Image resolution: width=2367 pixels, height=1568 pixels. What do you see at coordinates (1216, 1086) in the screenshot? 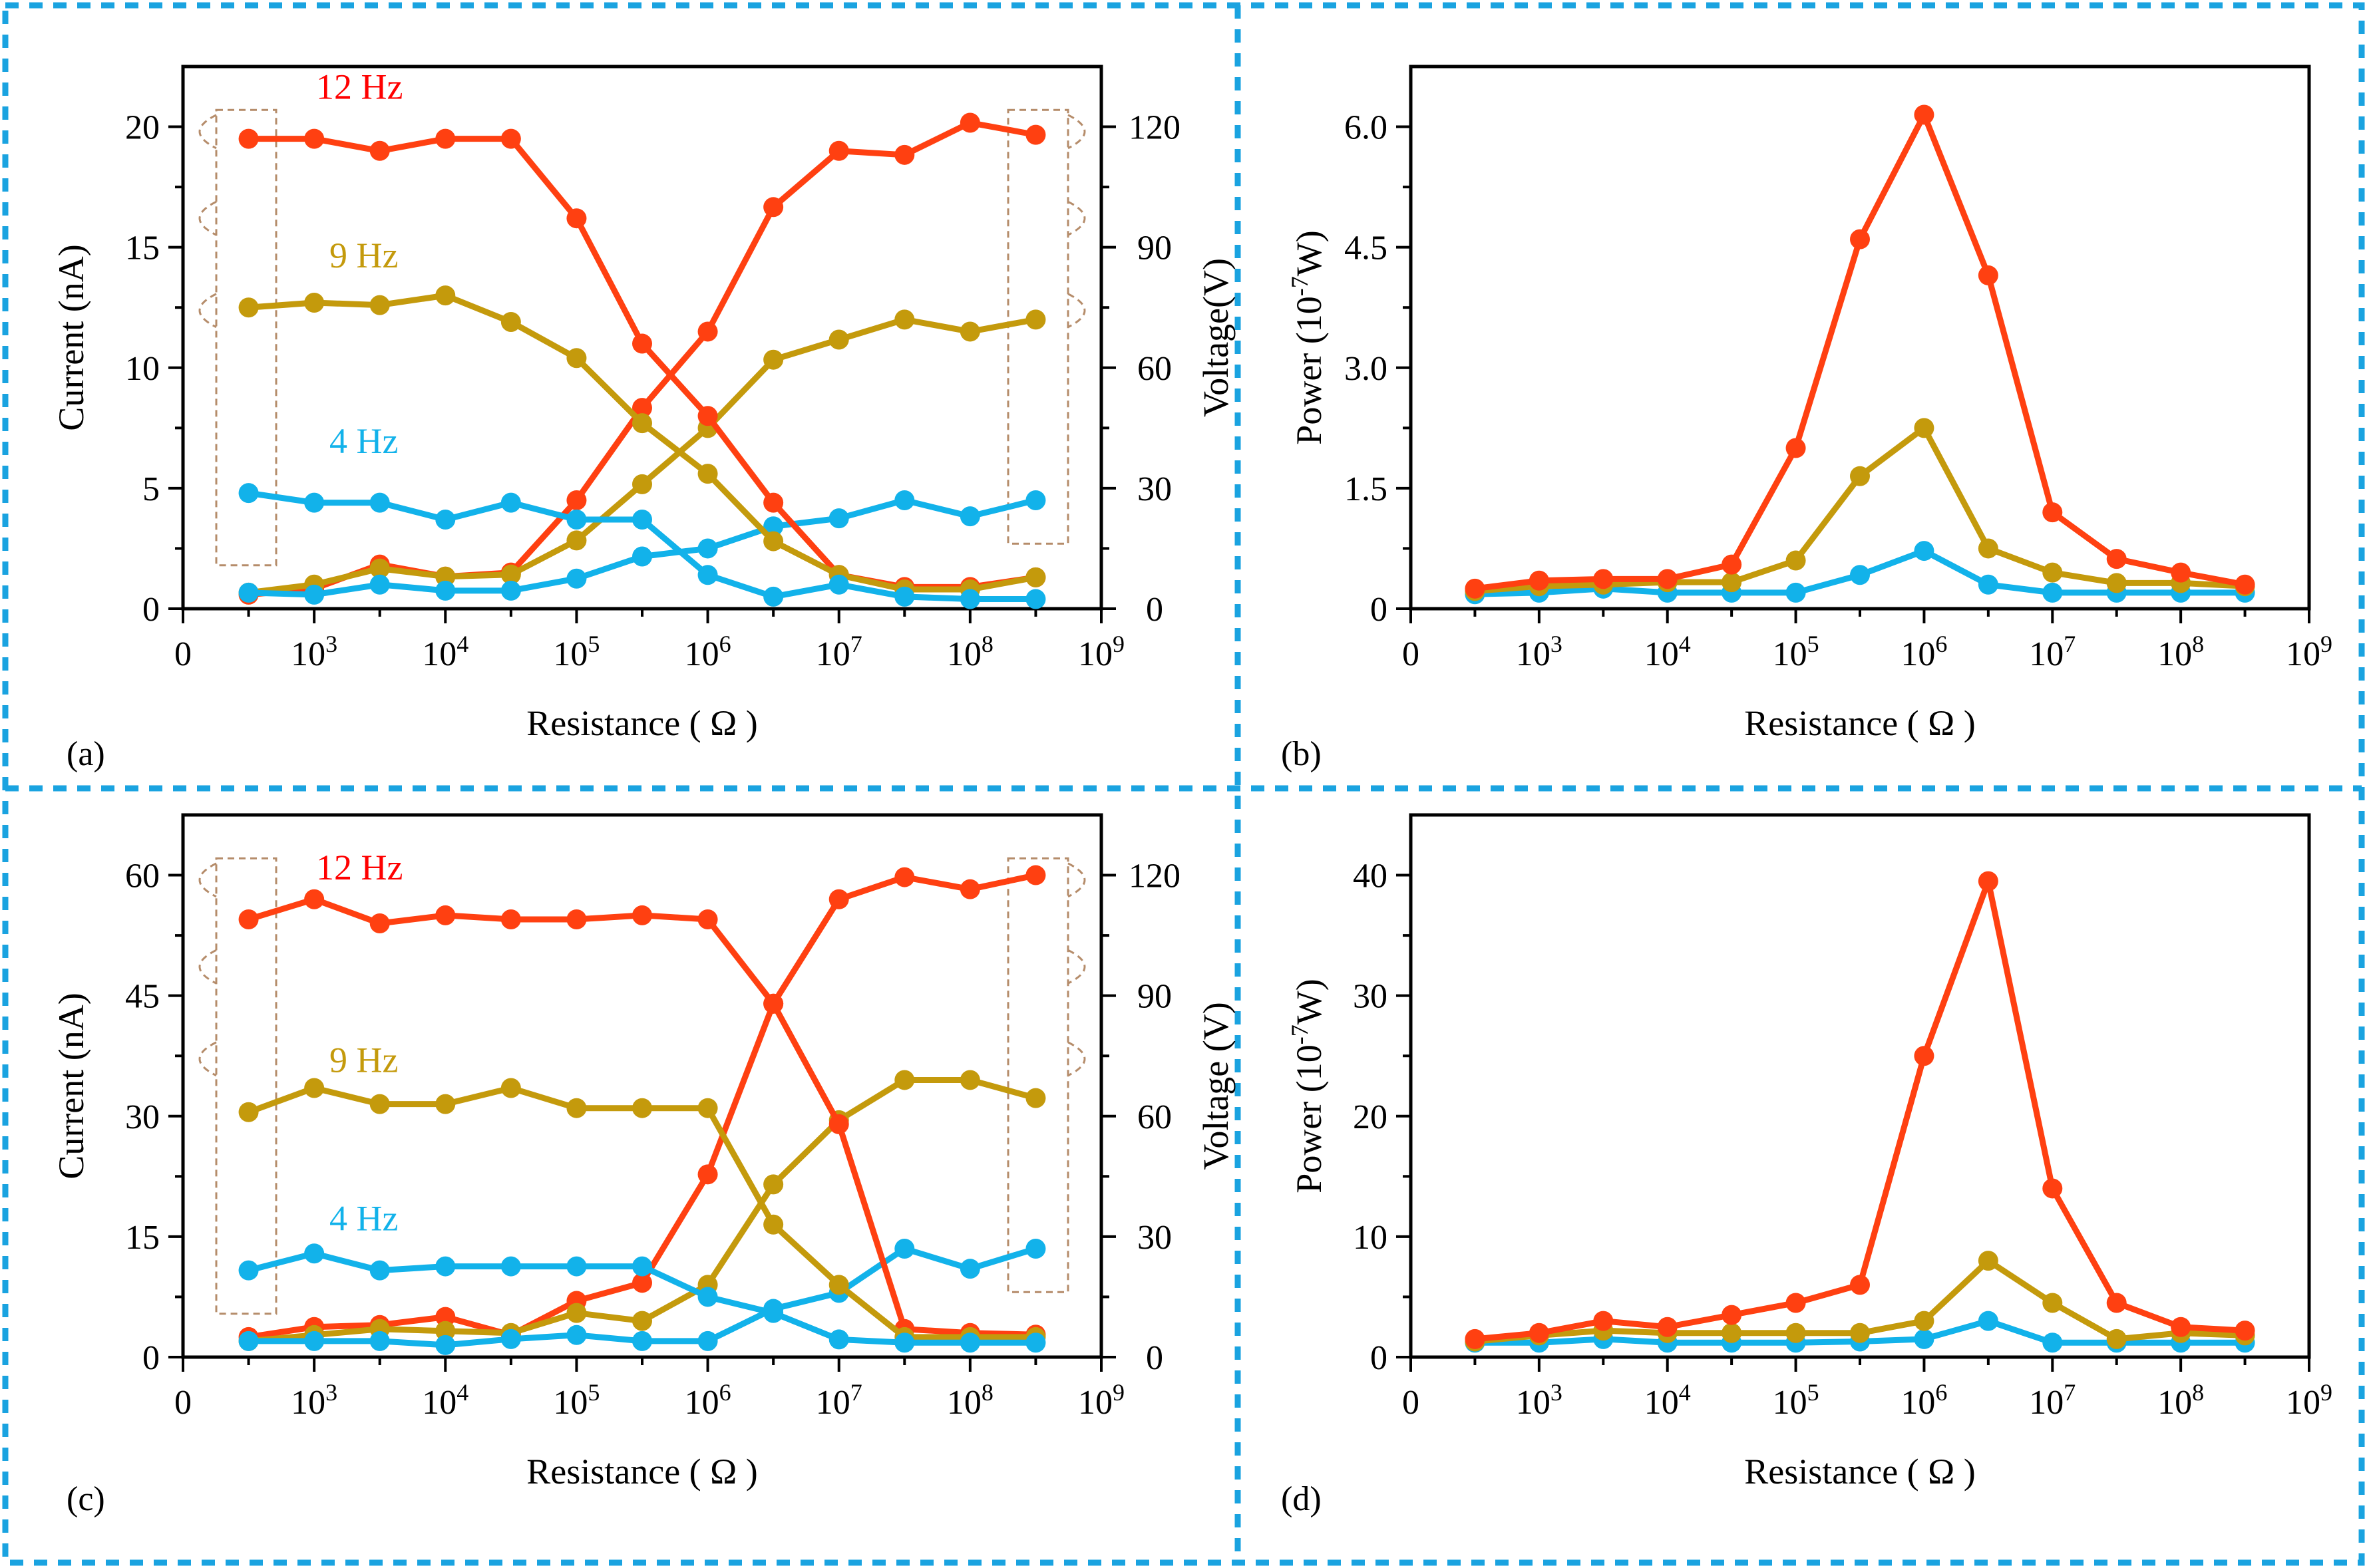
I see `y2-axis-title: Voltage (V)` at bounding box center [1216, 1086].